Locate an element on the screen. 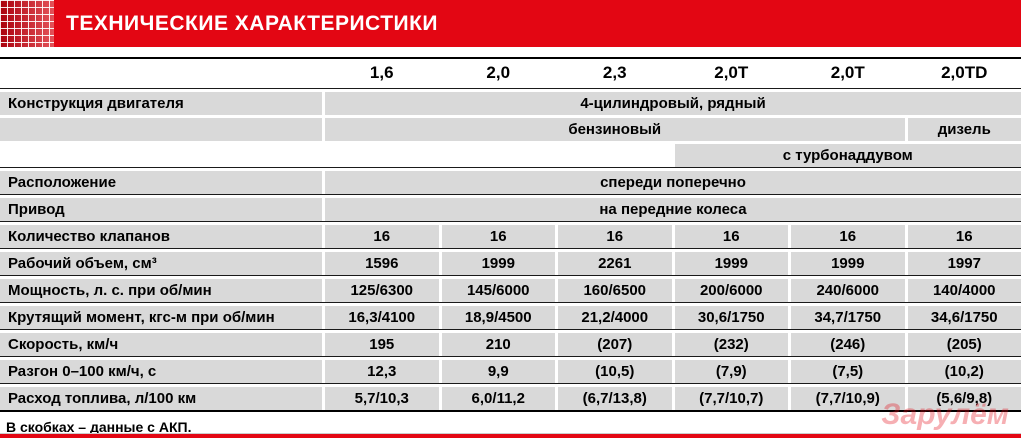  table-row-fuel-type: бензиновый дизель is located at coordinates (510, 128).